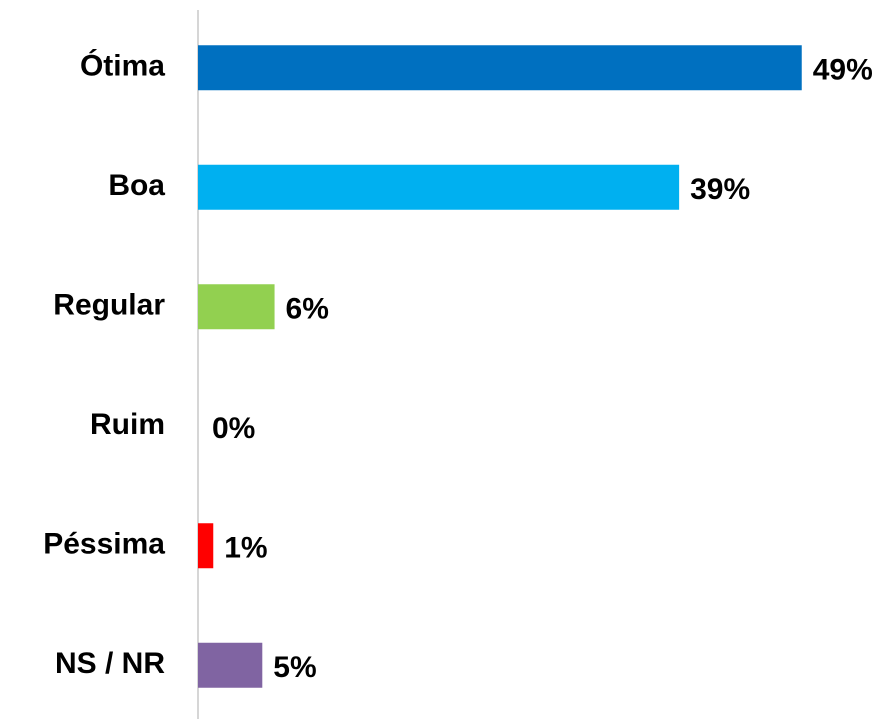 The height and width of the screenshot is (719, 893). Describe the element at coordinates (307, 309) in the screenshot. I see `value-label: 6%` at that location.